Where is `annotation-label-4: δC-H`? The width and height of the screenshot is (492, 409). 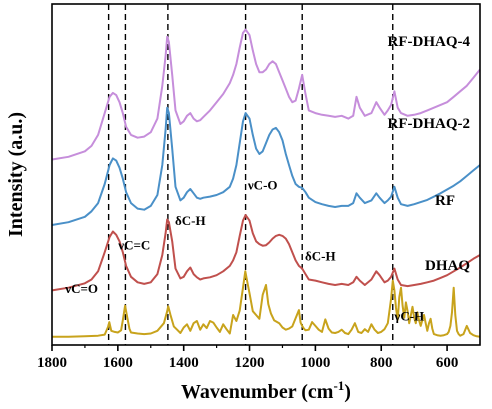 annotation-label-4: δC-H is located at coordinates (320, 255).